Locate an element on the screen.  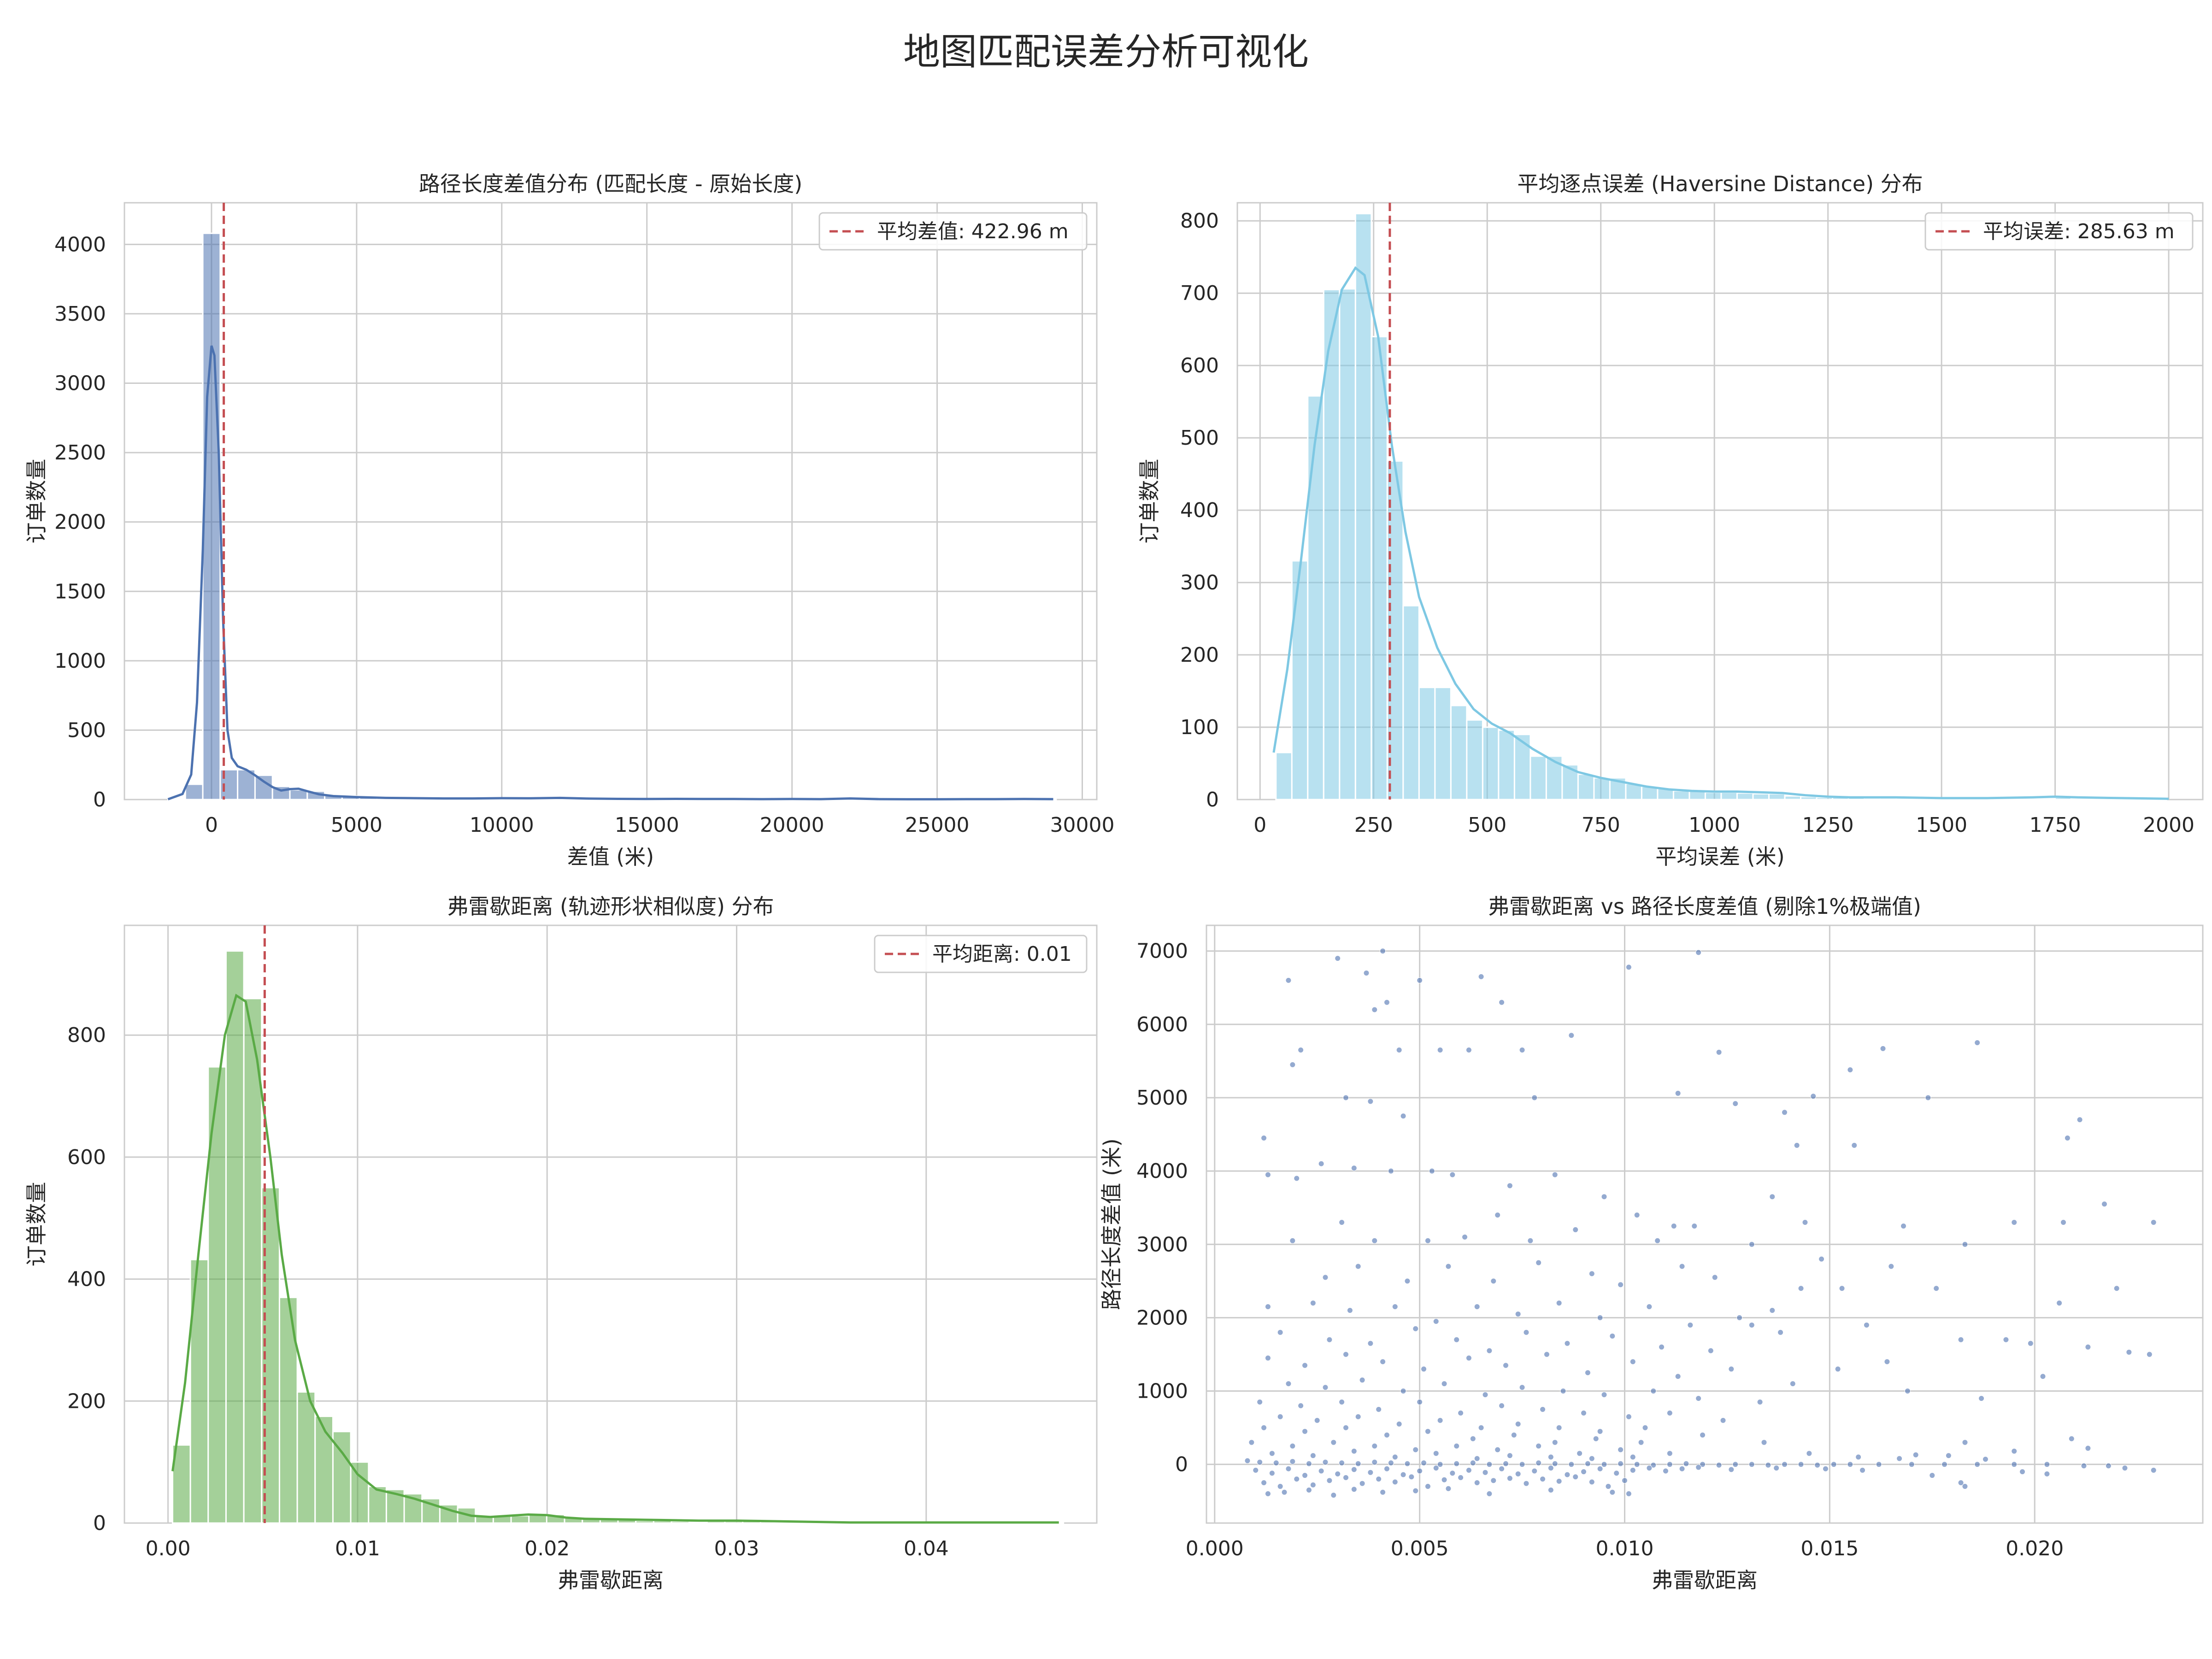
y-tick-label: 3000 is located at coordinates (1162, 1244).